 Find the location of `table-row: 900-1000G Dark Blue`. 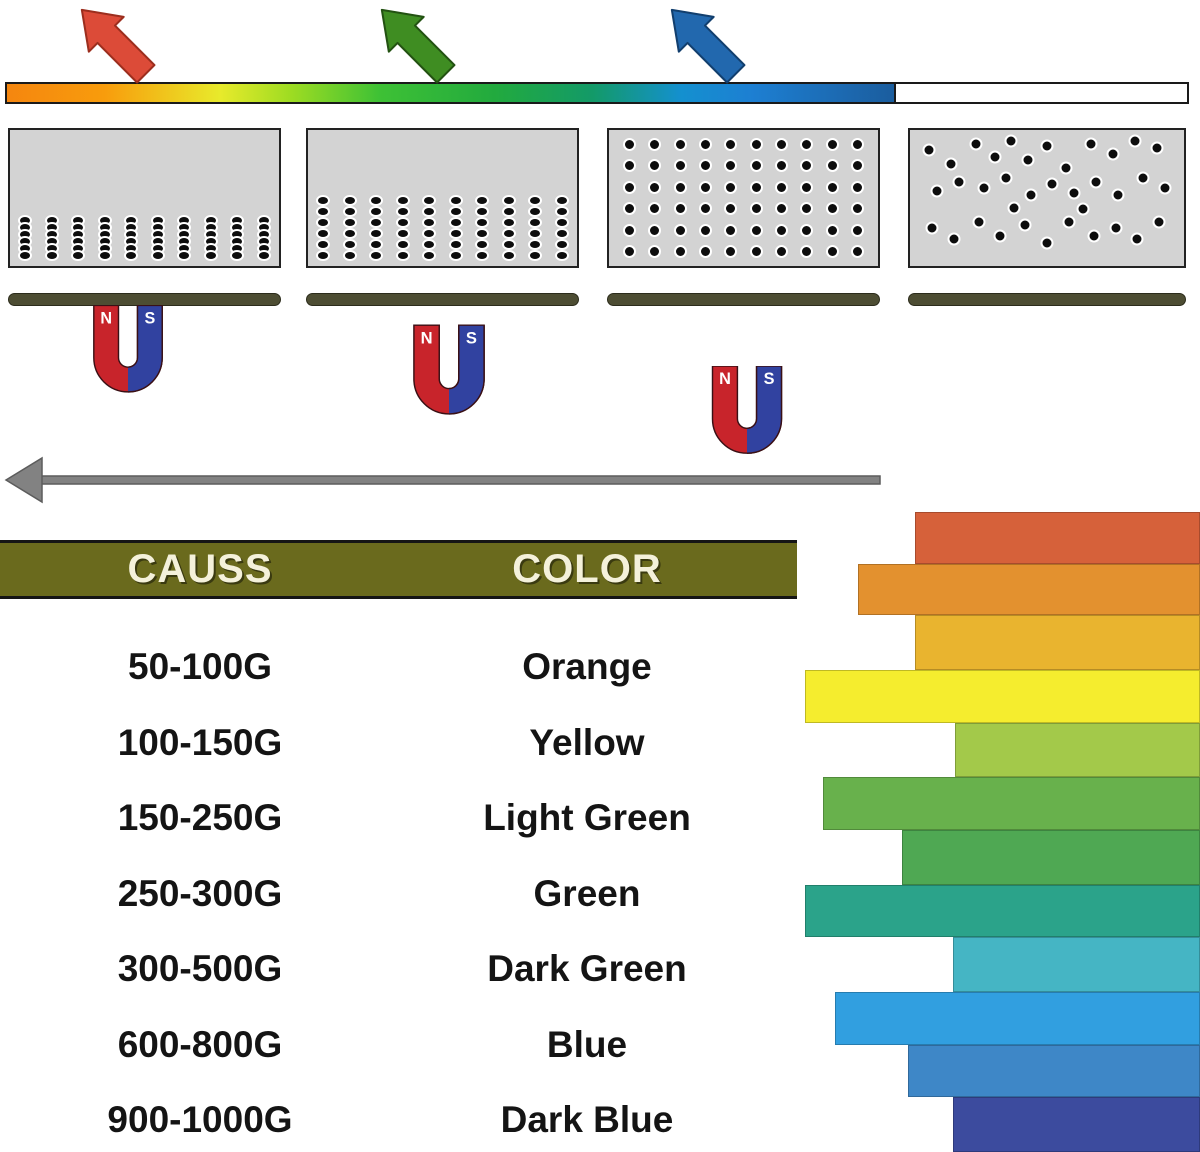

table-row: 900-1000G Dark Blue is located at coordinates (398, 1120).